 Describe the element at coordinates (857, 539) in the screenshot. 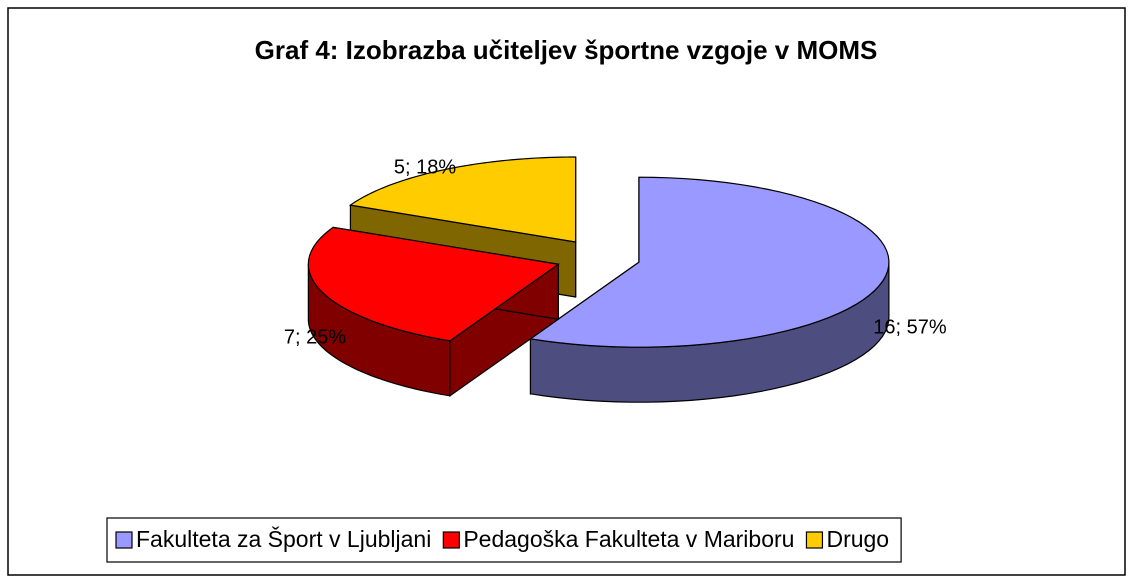

I see `legend-label: Drugo` at that location.